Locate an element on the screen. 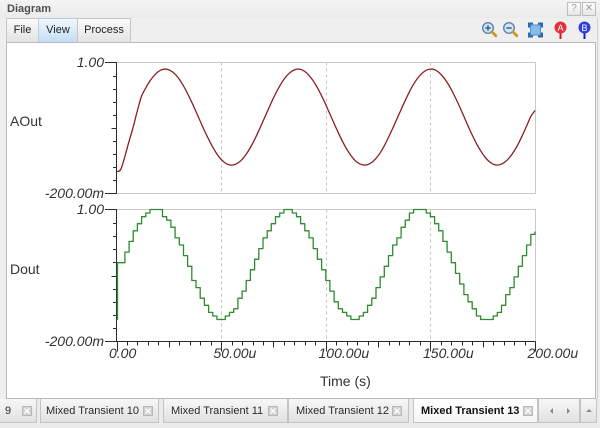  zoom-fit-button is located at coordinates (535, 30).